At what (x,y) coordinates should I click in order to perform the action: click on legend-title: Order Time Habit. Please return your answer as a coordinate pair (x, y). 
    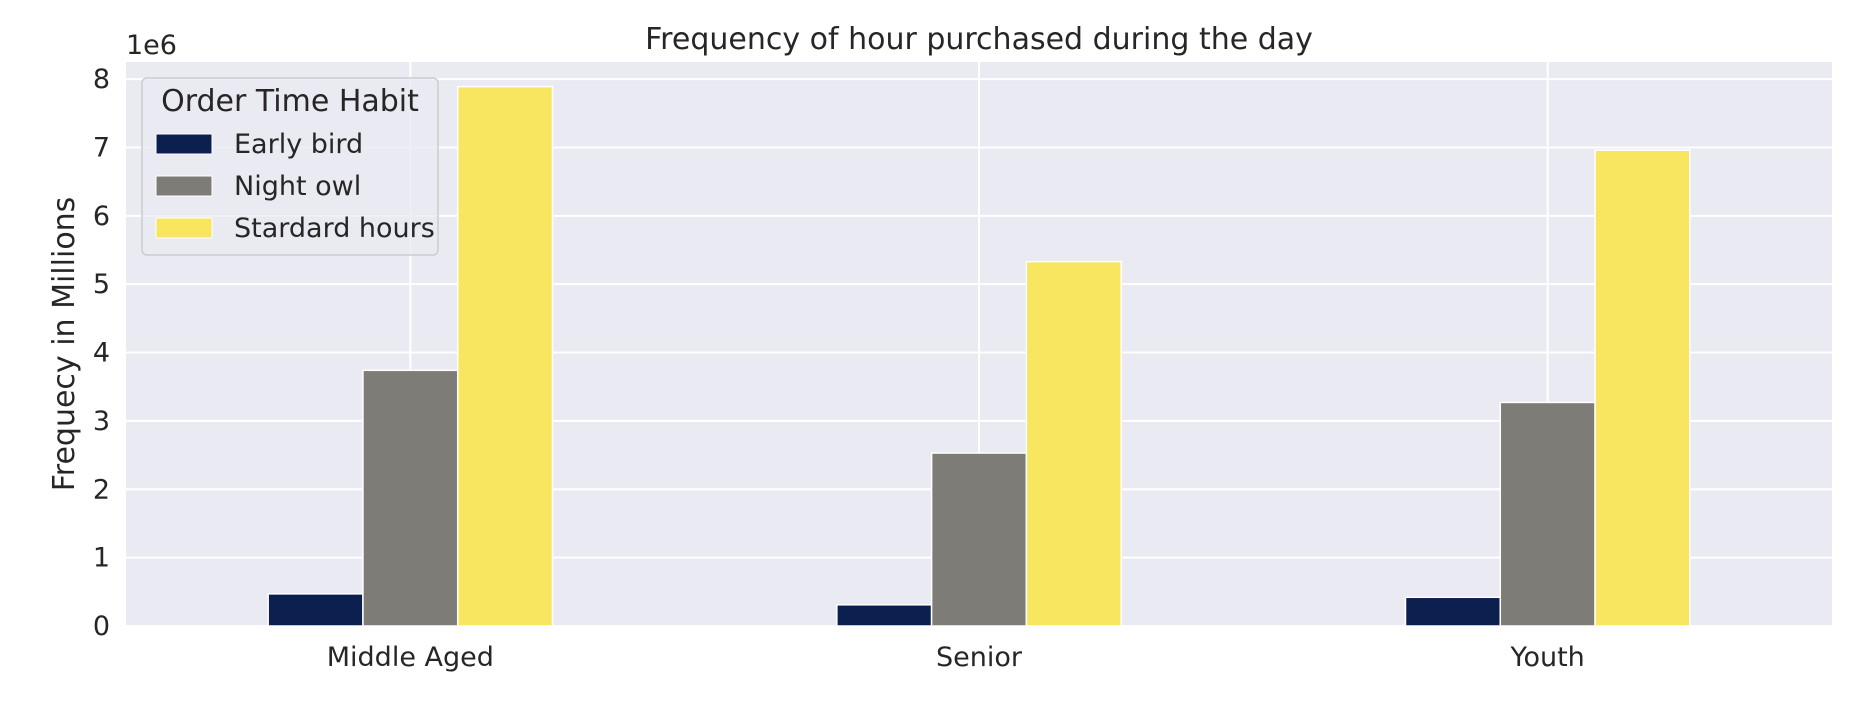
    Looking at the image, I should click on (290, 101).